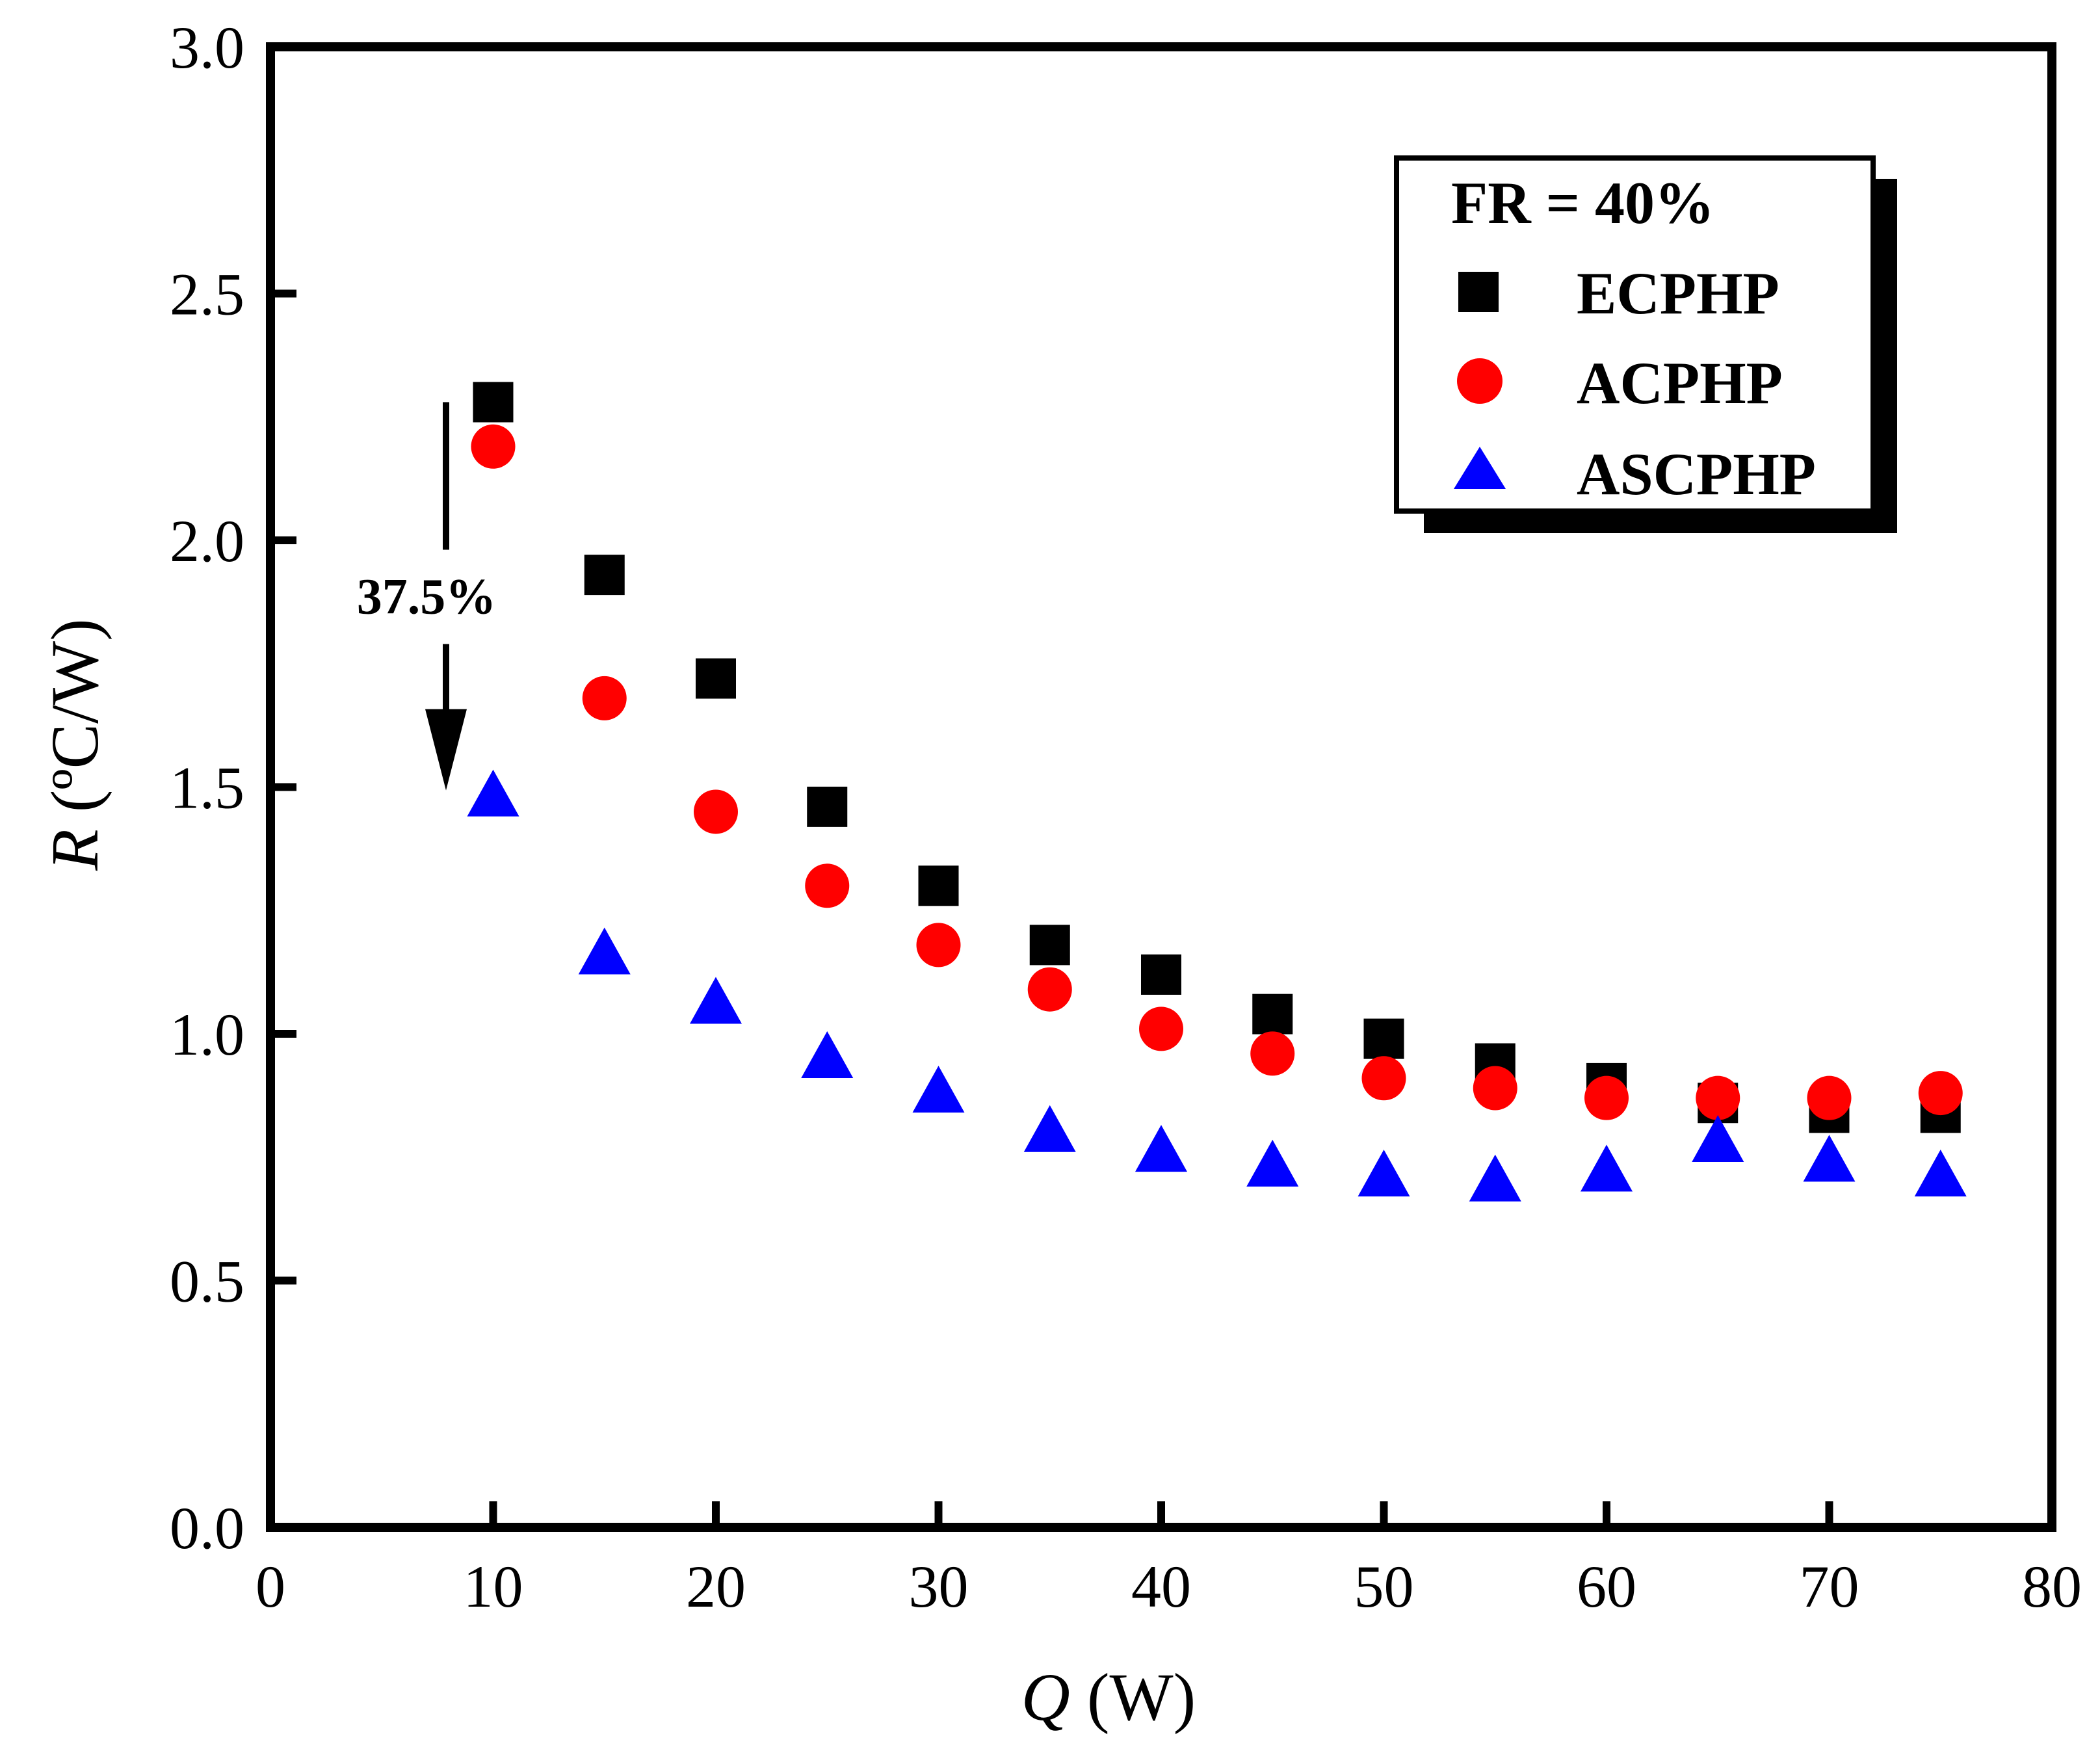  What do you see at coordinates (270, 1586) in the screenshot?
I see `x-tick-label-0: 0` at bounding box center [270, 1586].